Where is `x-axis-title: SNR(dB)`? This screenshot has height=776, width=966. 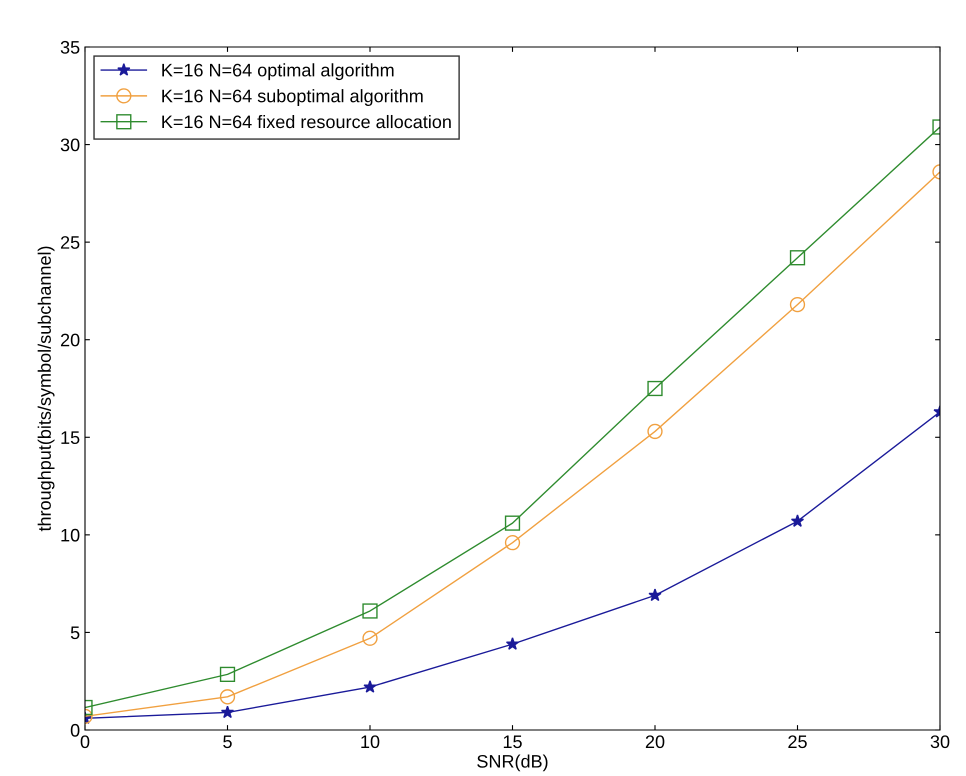 x-axis-title: SNR(dB) is located at coordinates (512, 763).